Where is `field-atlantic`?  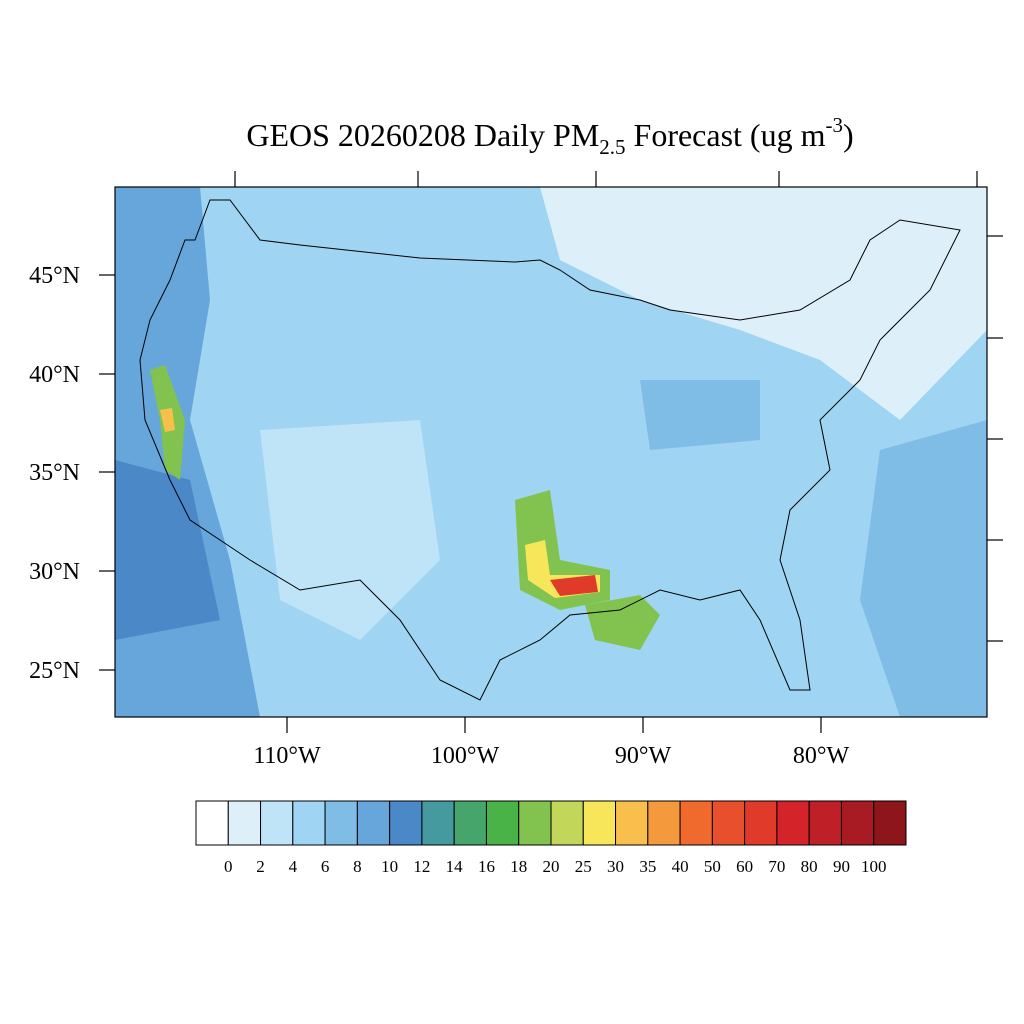
field-atlantic is located at coordinates (923, 568).